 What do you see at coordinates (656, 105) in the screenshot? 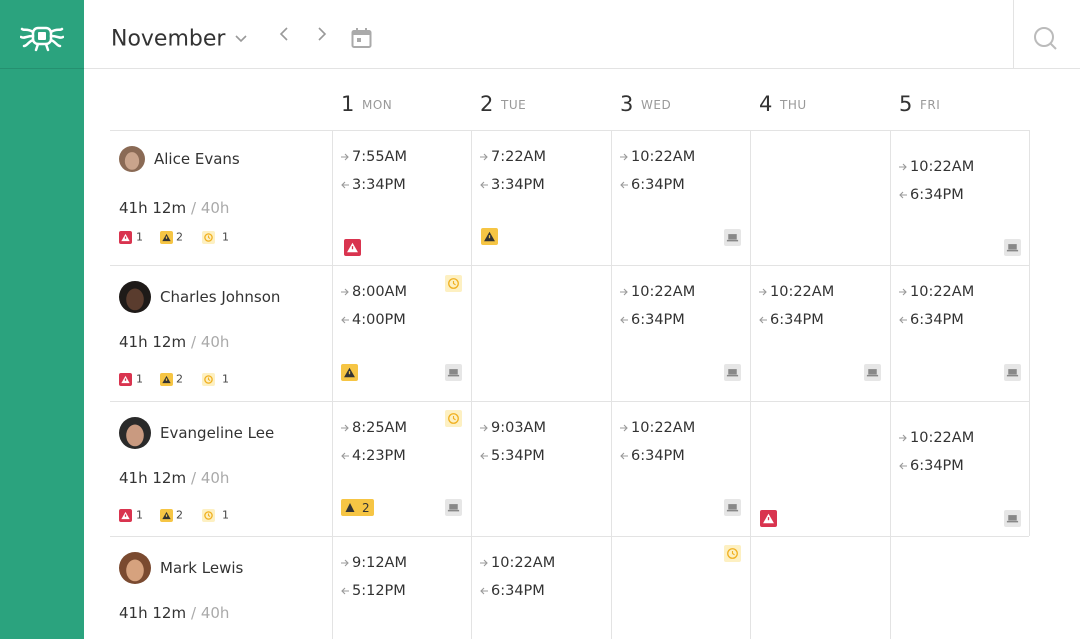
I see `day-name: WED` at bounding box center [656, 105].